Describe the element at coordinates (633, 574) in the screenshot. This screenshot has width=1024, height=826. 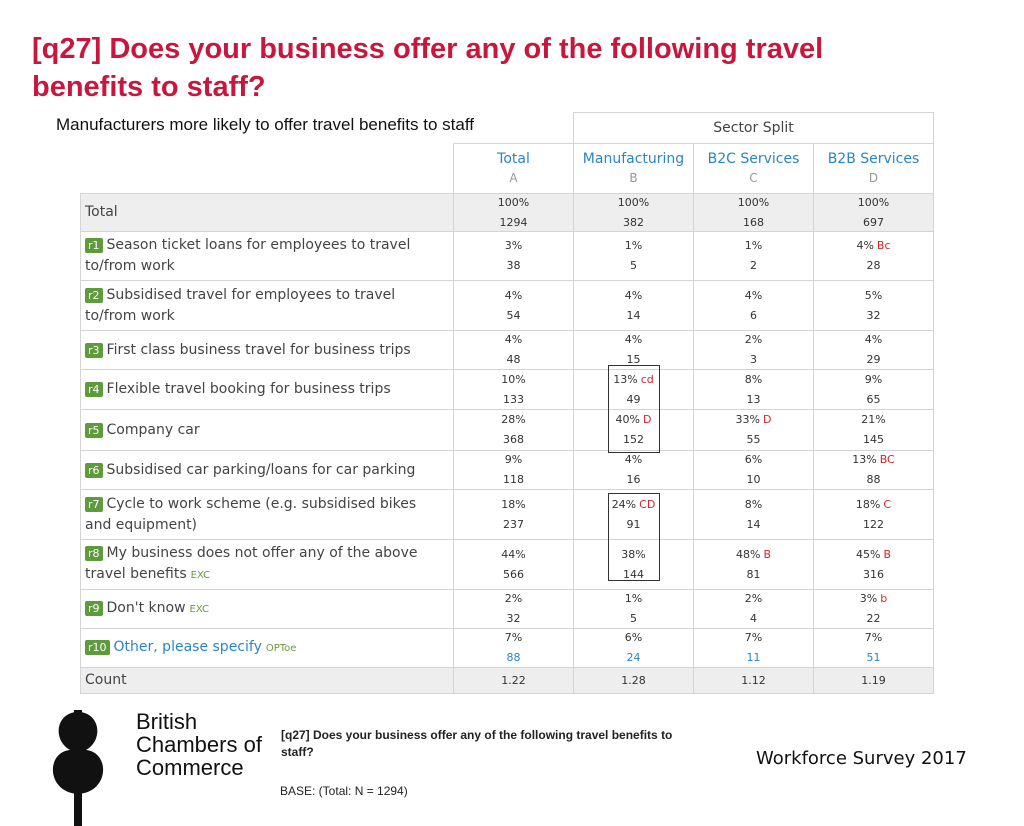
I see `count: 144` at that location.